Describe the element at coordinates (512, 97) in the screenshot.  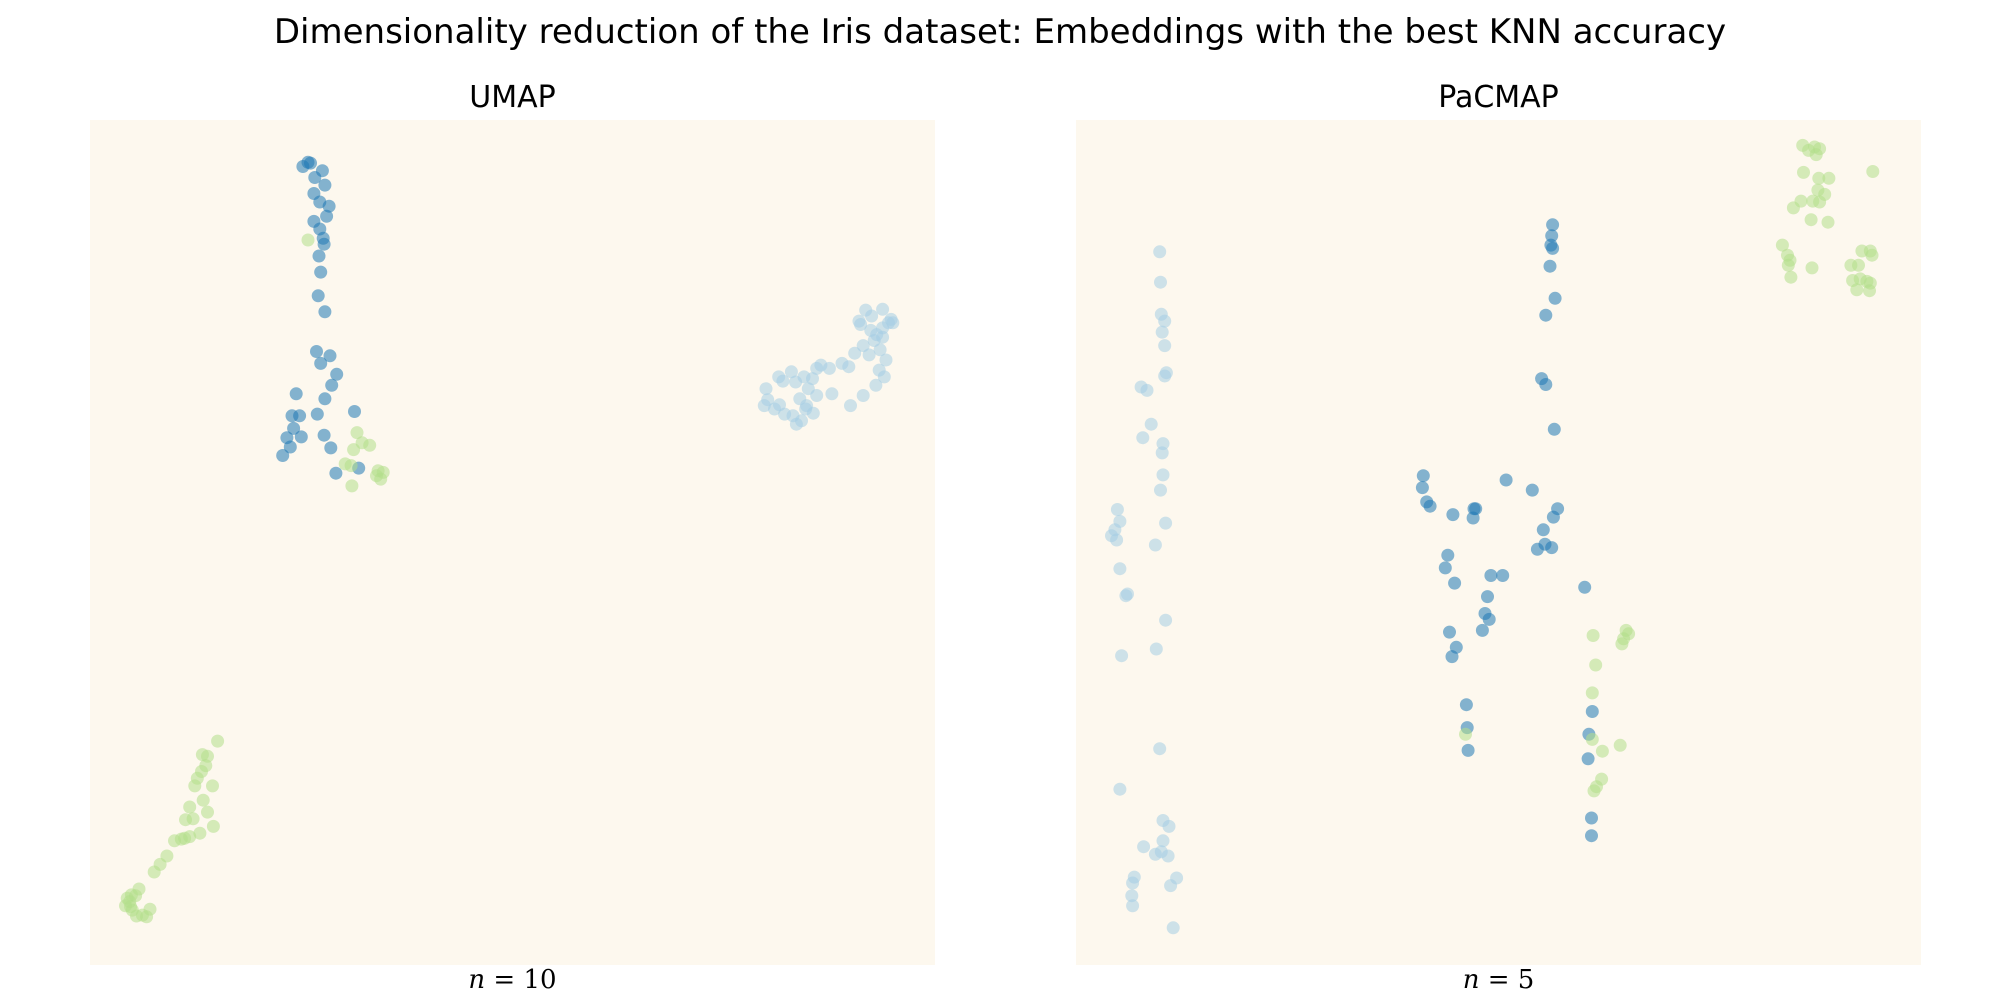
I see `umap-panel-title: UMAP` at that location.